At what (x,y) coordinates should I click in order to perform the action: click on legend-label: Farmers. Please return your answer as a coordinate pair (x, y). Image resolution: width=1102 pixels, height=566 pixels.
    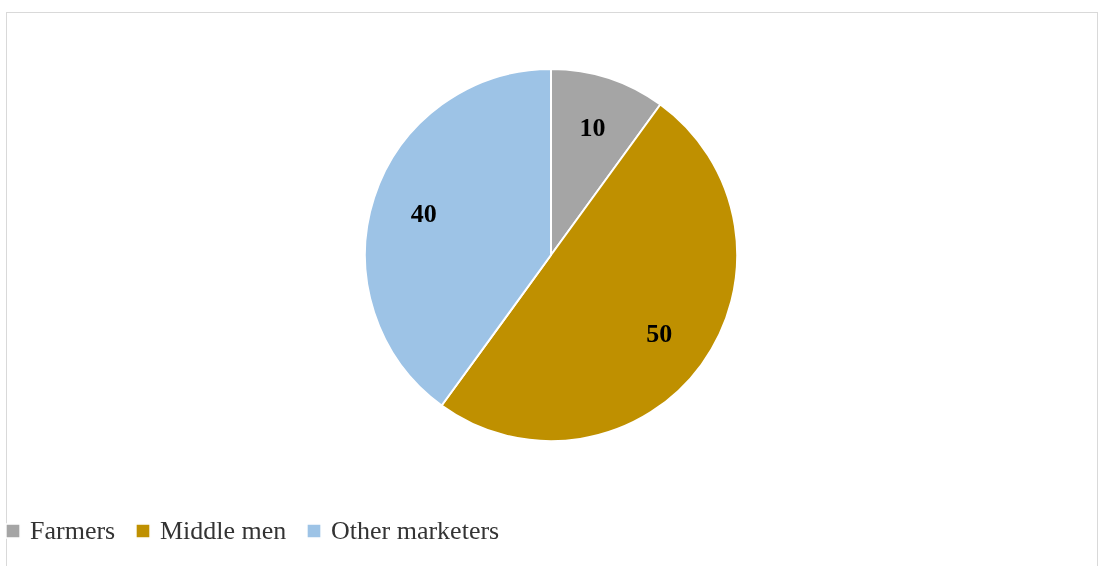
    Looking at the image, I should click on (73, 530).